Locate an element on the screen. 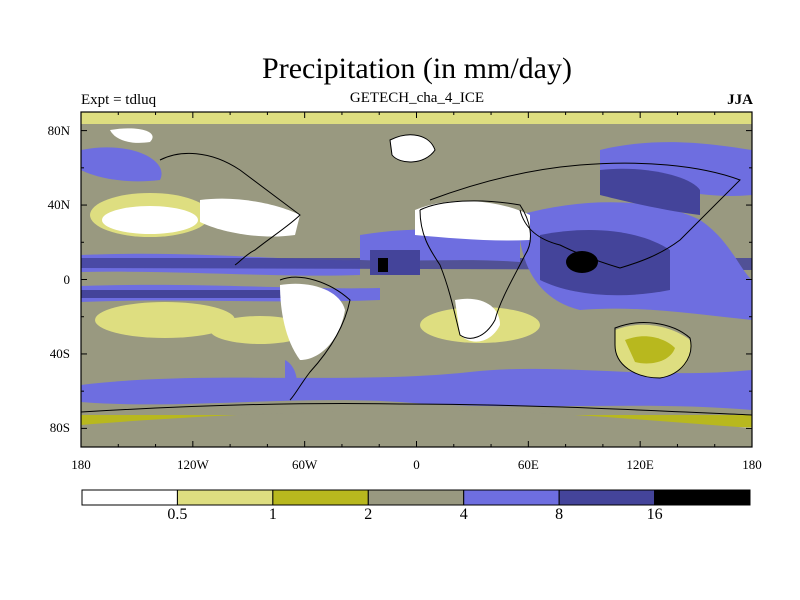 The width and height of the screenshot is (800, 600). lon-label: 60E is located at coordinates (528, 464).